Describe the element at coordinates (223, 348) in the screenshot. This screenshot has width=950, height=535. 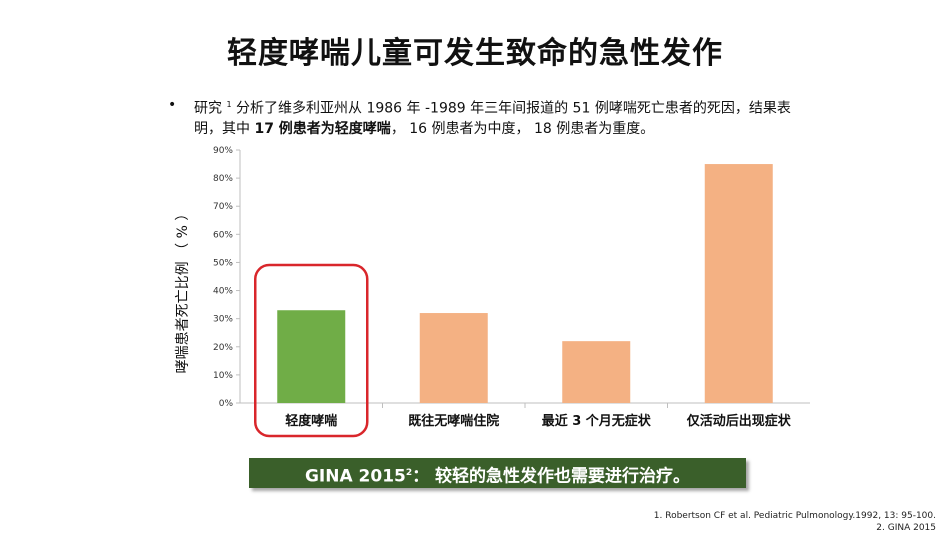
I see `y-tick-label: 20%` at that location.